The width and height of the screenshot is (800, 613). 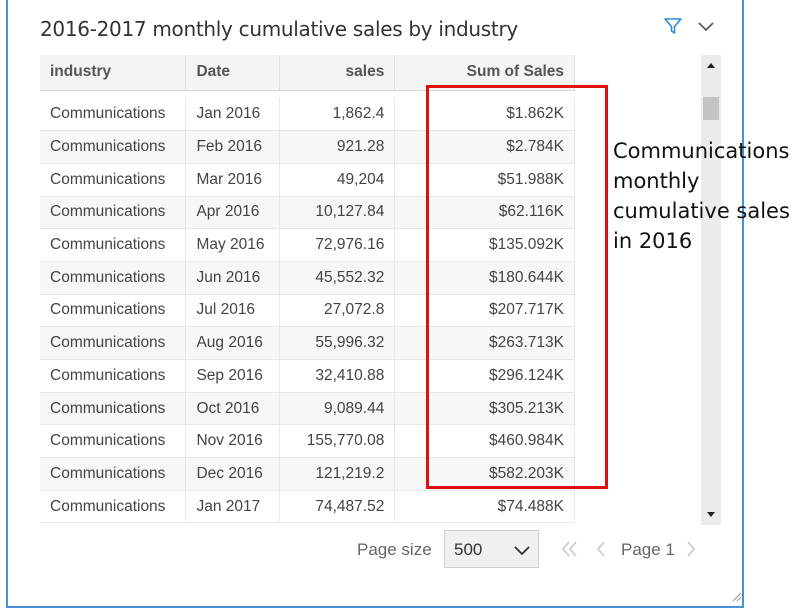 What do you see at coordinates (484, 180) in the screenshot?
I see `cell-sum-of-sales: $51.988K` at bounding box center [484, 180].